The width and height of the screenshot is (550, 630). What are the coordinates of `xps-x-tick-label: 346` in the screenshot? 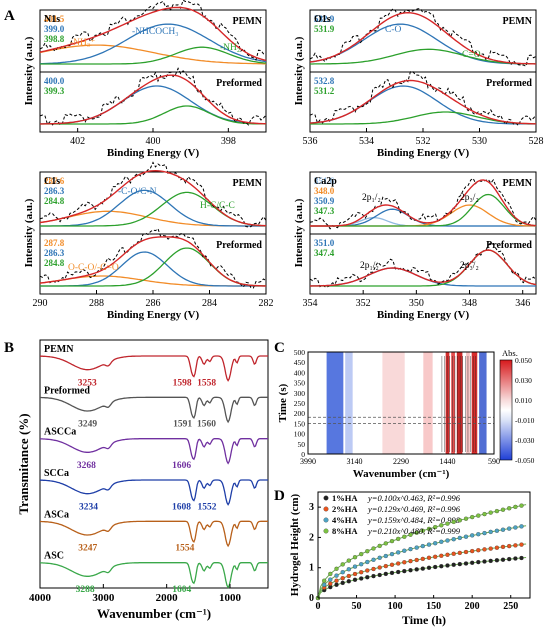 It's located at (522, 303).